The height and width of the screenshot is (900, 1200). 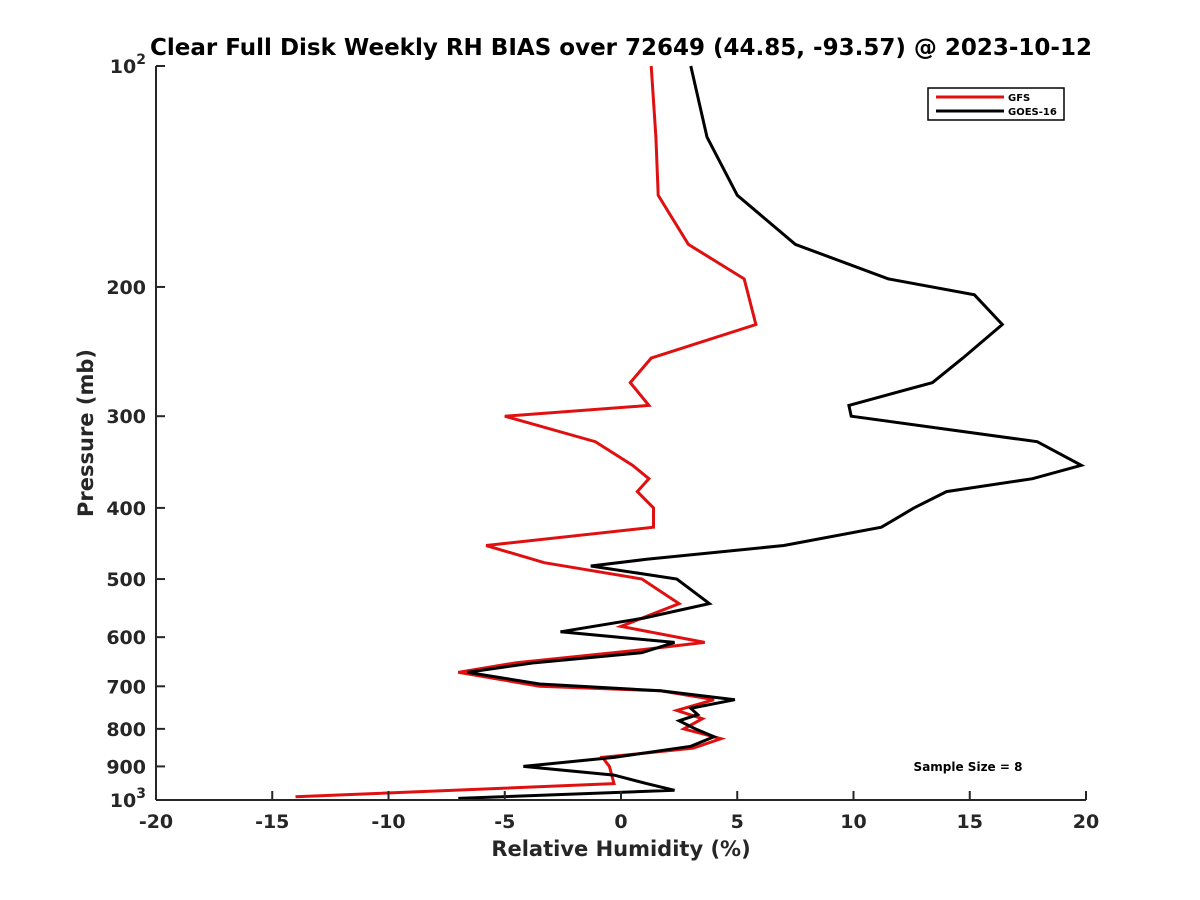 What do you see at coordinates (126, 687) in the screenshot?
I see `y-tick-label: 700` at bounding box center [126, 687].